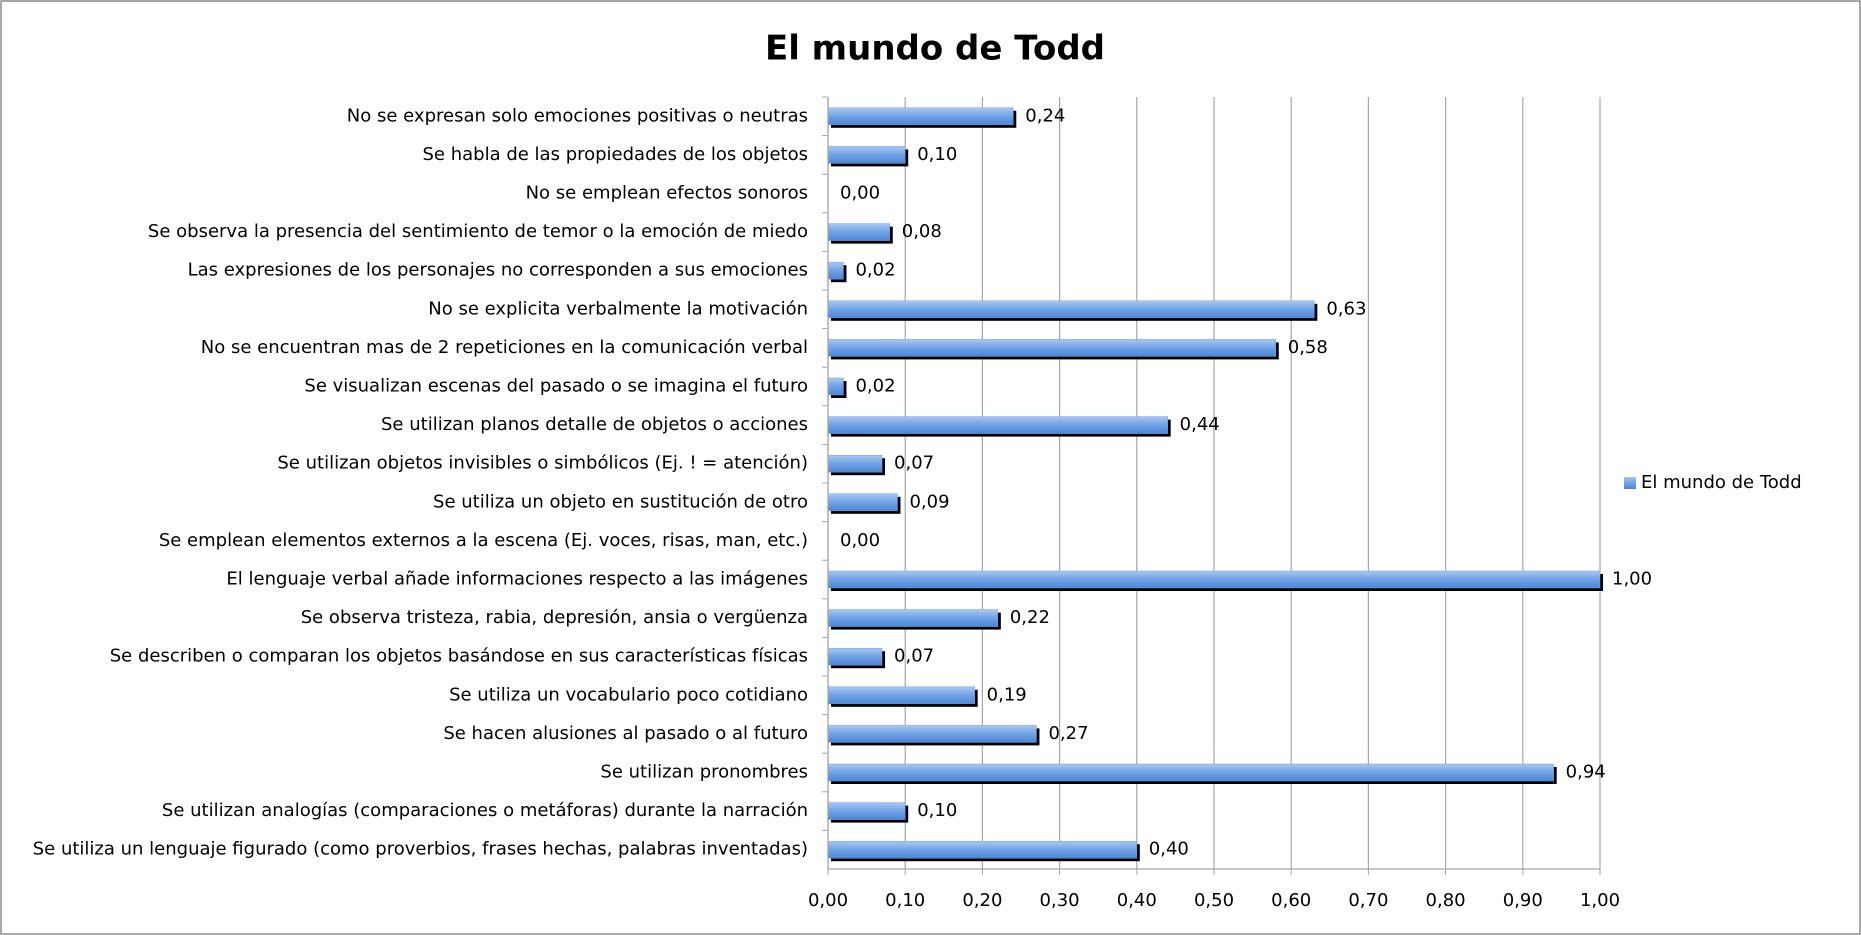 Image resolution: width=1861 pixels, height=935 pixels. What do you see at coordinates (1068, 733) in the screenshot?
I see `value-label: 0,27` at bounding box center [1068, 733].